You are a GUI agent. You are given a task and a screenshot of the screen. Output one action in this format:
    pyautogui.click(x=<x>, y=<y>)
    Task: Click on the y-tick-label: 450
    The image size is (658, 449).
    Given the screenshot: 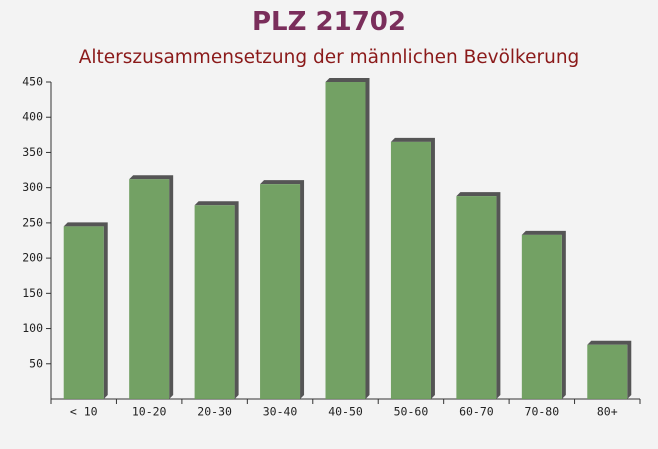 What is the action you would take?
    pyautogui.click(x=32, y=82)
    